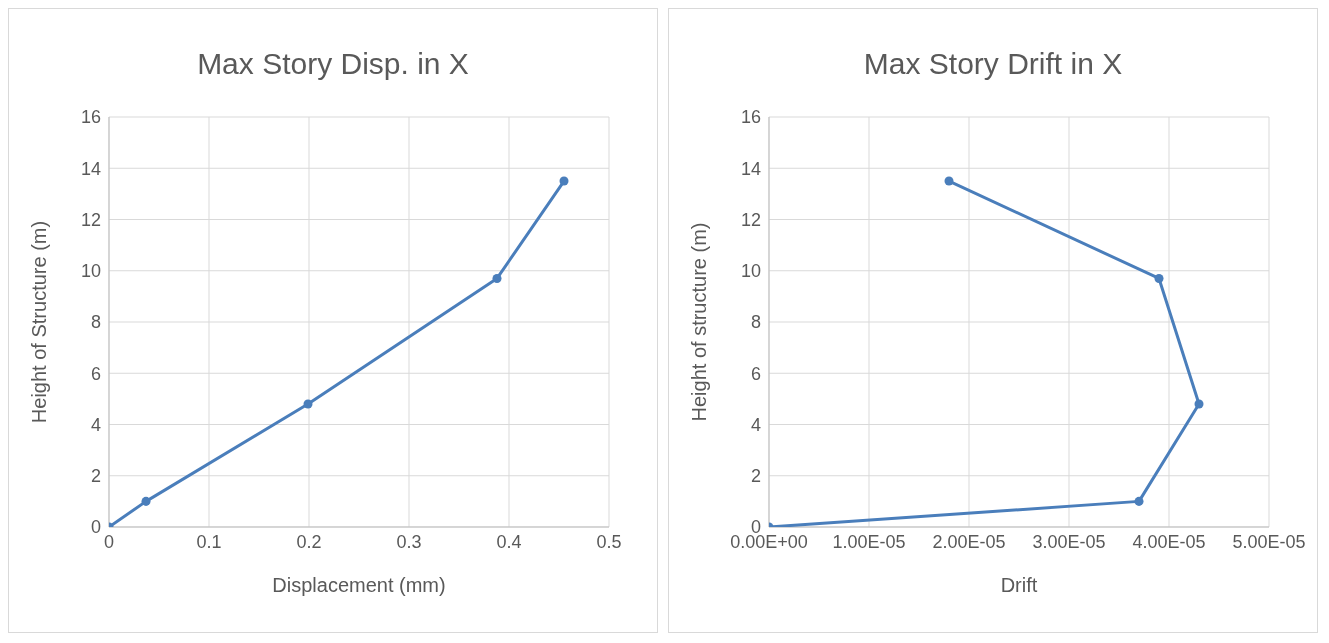 This screenshot has height=643, width=1329. I want to click on x-tick-label: 5.00E-05, so click(1269, 541).